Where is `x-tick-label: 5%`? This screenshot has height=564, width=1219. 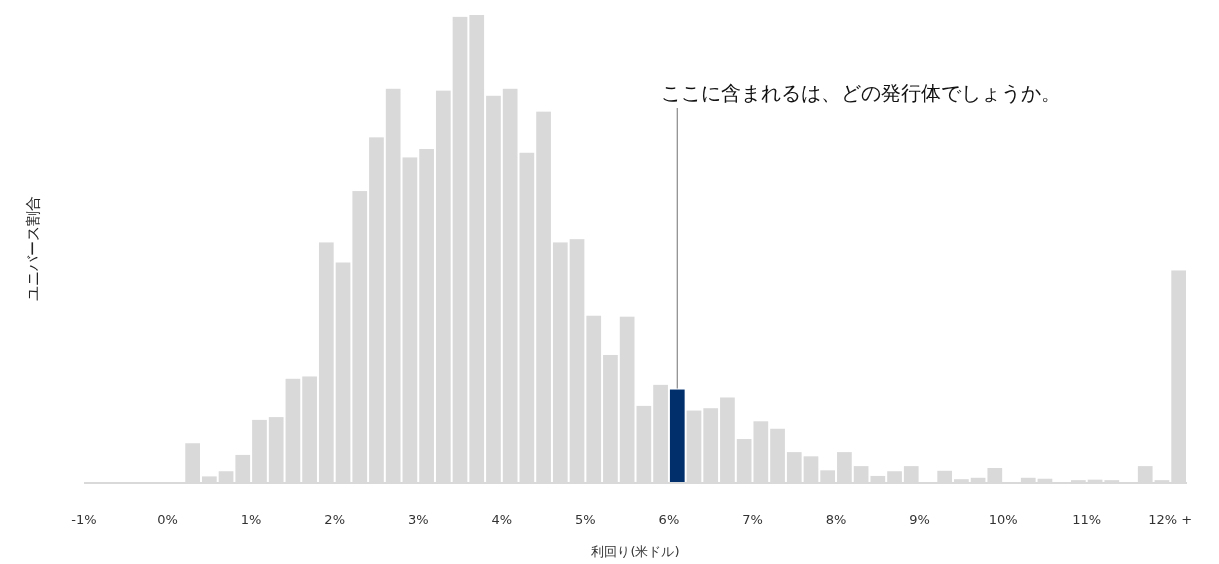 x-tick-label: 5% is located at coordinates (585, 519).